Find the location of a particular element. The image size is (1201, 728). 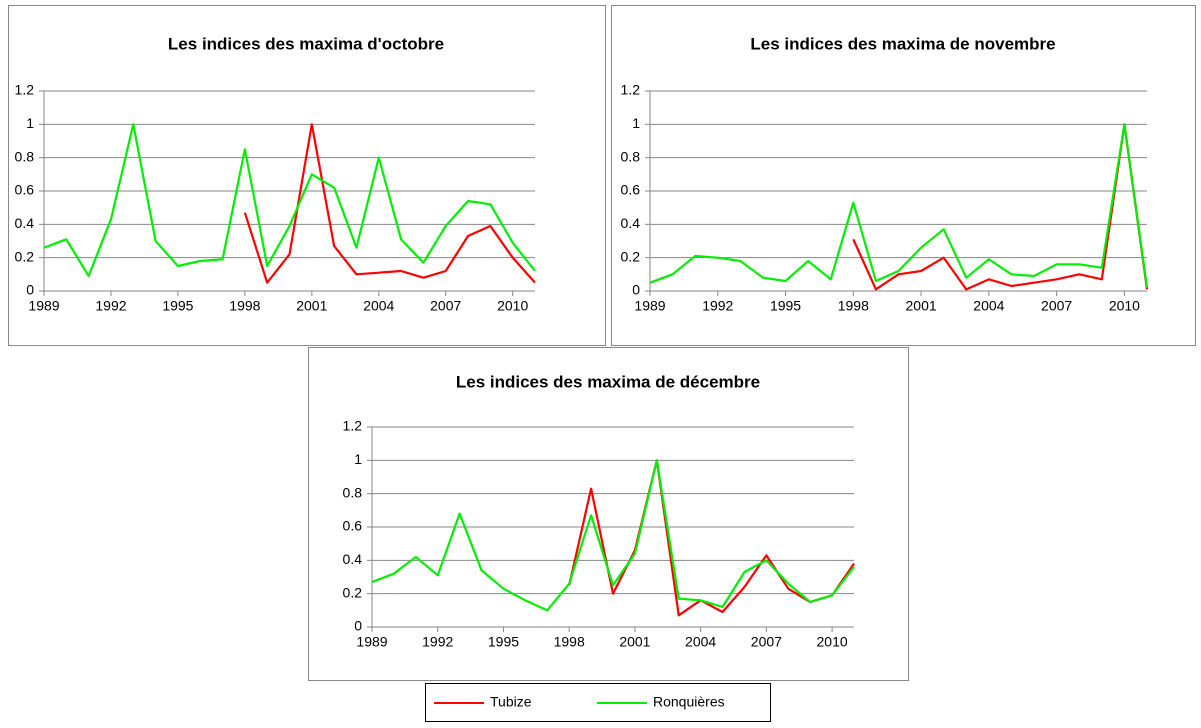

chart-title: Les indices des maxima d'octobre is located at coordinates (306, 43).